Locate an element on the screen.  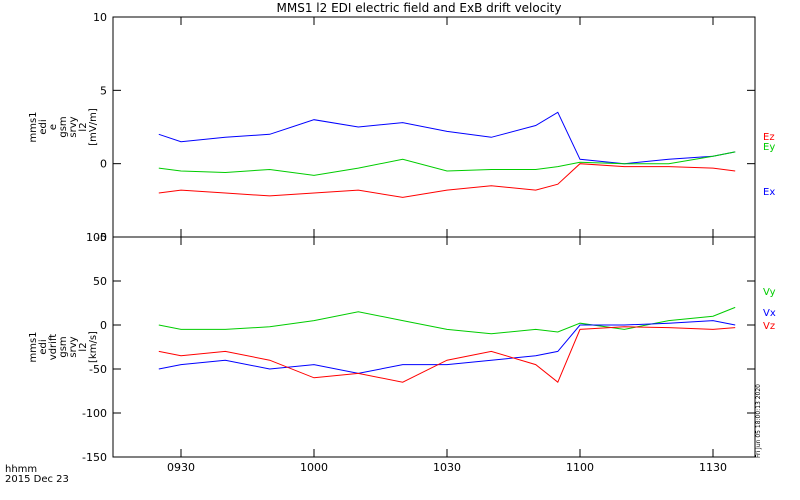
xtick-label: 1130 is located at coordinates (713, 467).